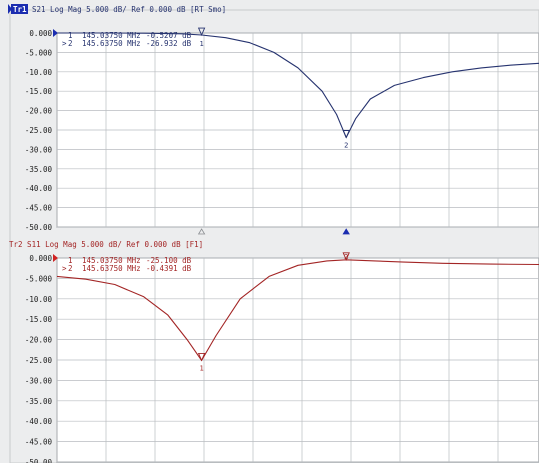  I want to click on marker-readout-value: -0.4391 dB, so click(169, 268).